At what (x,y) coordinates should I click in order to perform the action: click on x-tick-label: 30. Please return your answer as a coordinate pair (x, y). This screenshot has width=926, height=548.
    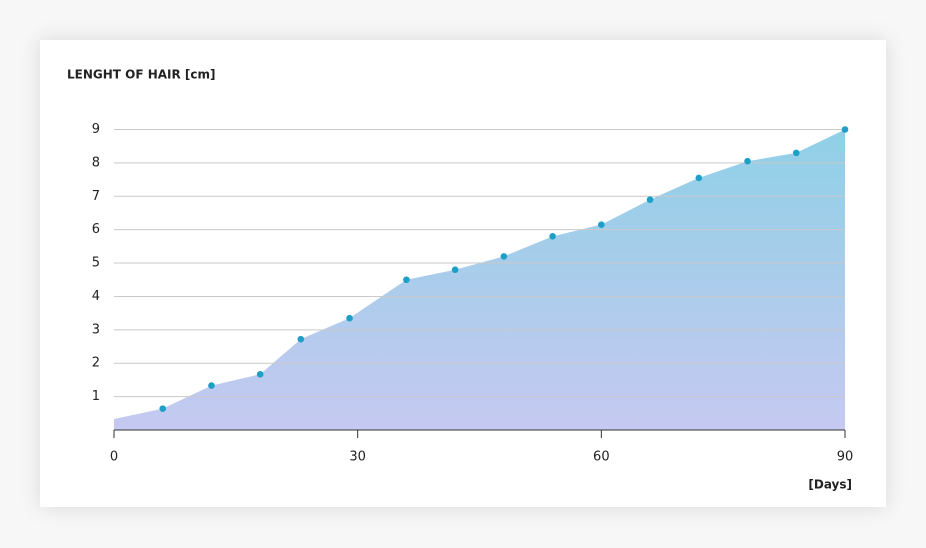
    Looking at the image, I should click on (357, 457).